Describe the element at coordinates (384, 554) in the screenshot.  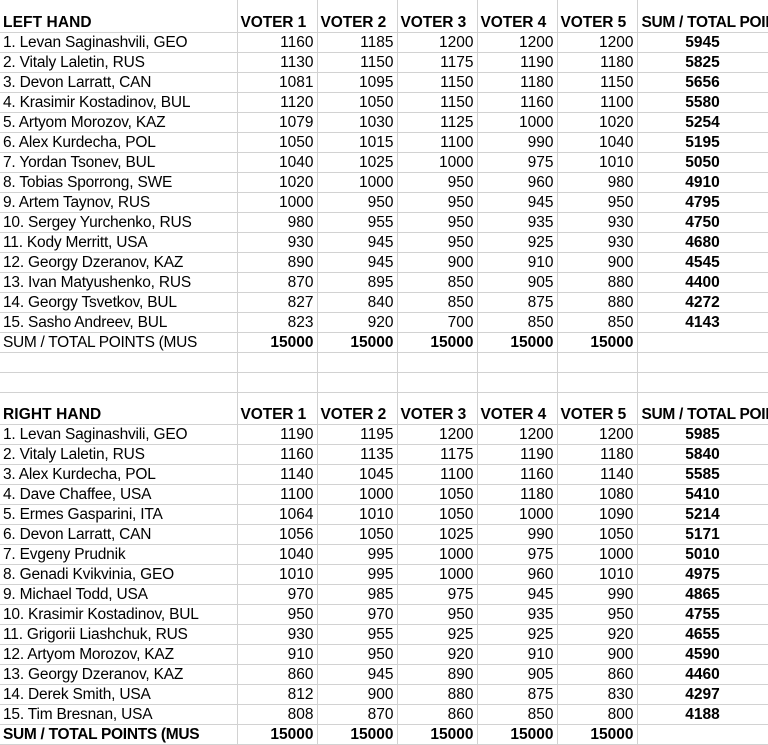
I see `table-row: 7. Evgeny Prudnik 1040 995 1000 975 1000 5010` at that location.